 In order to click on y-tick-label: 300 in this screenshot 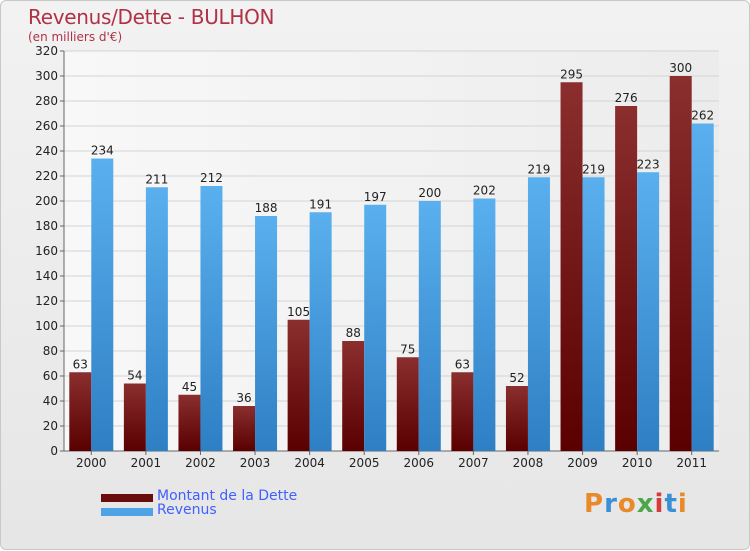, I will do `click(46, 76)`.